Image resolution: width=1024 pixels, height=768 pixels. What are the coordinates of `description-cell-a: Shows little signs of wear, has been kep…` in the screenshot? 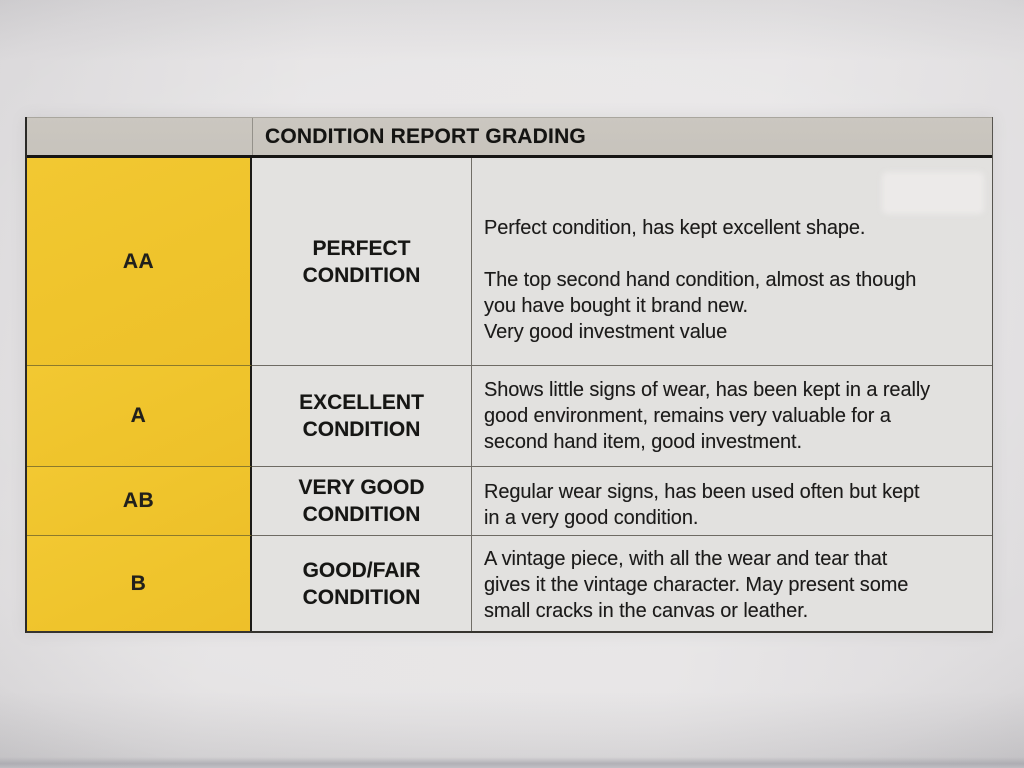 It's located at (732, 416).